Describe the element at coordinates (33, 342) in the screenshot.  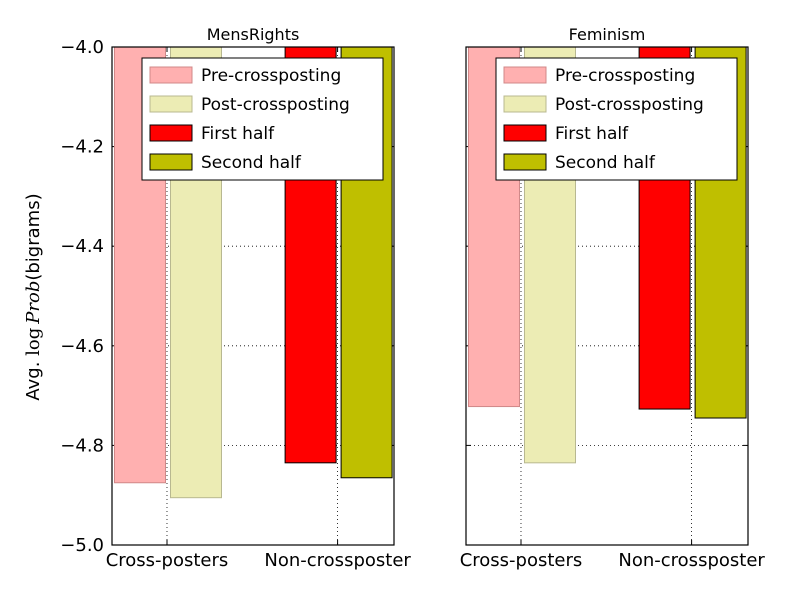
I see `y-axis-label-log: log` at that location.